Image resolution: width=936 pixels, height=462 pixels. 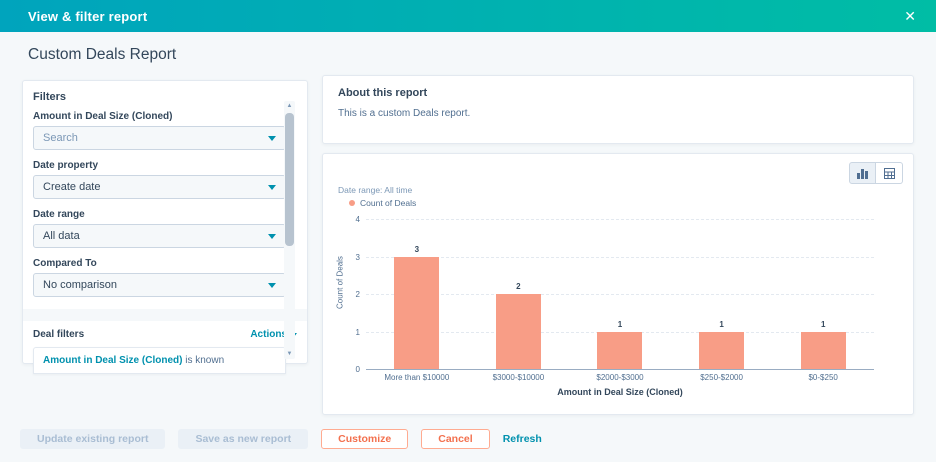 I want to click on page-title: Custom Deals Report, so click(x=102, y=54).